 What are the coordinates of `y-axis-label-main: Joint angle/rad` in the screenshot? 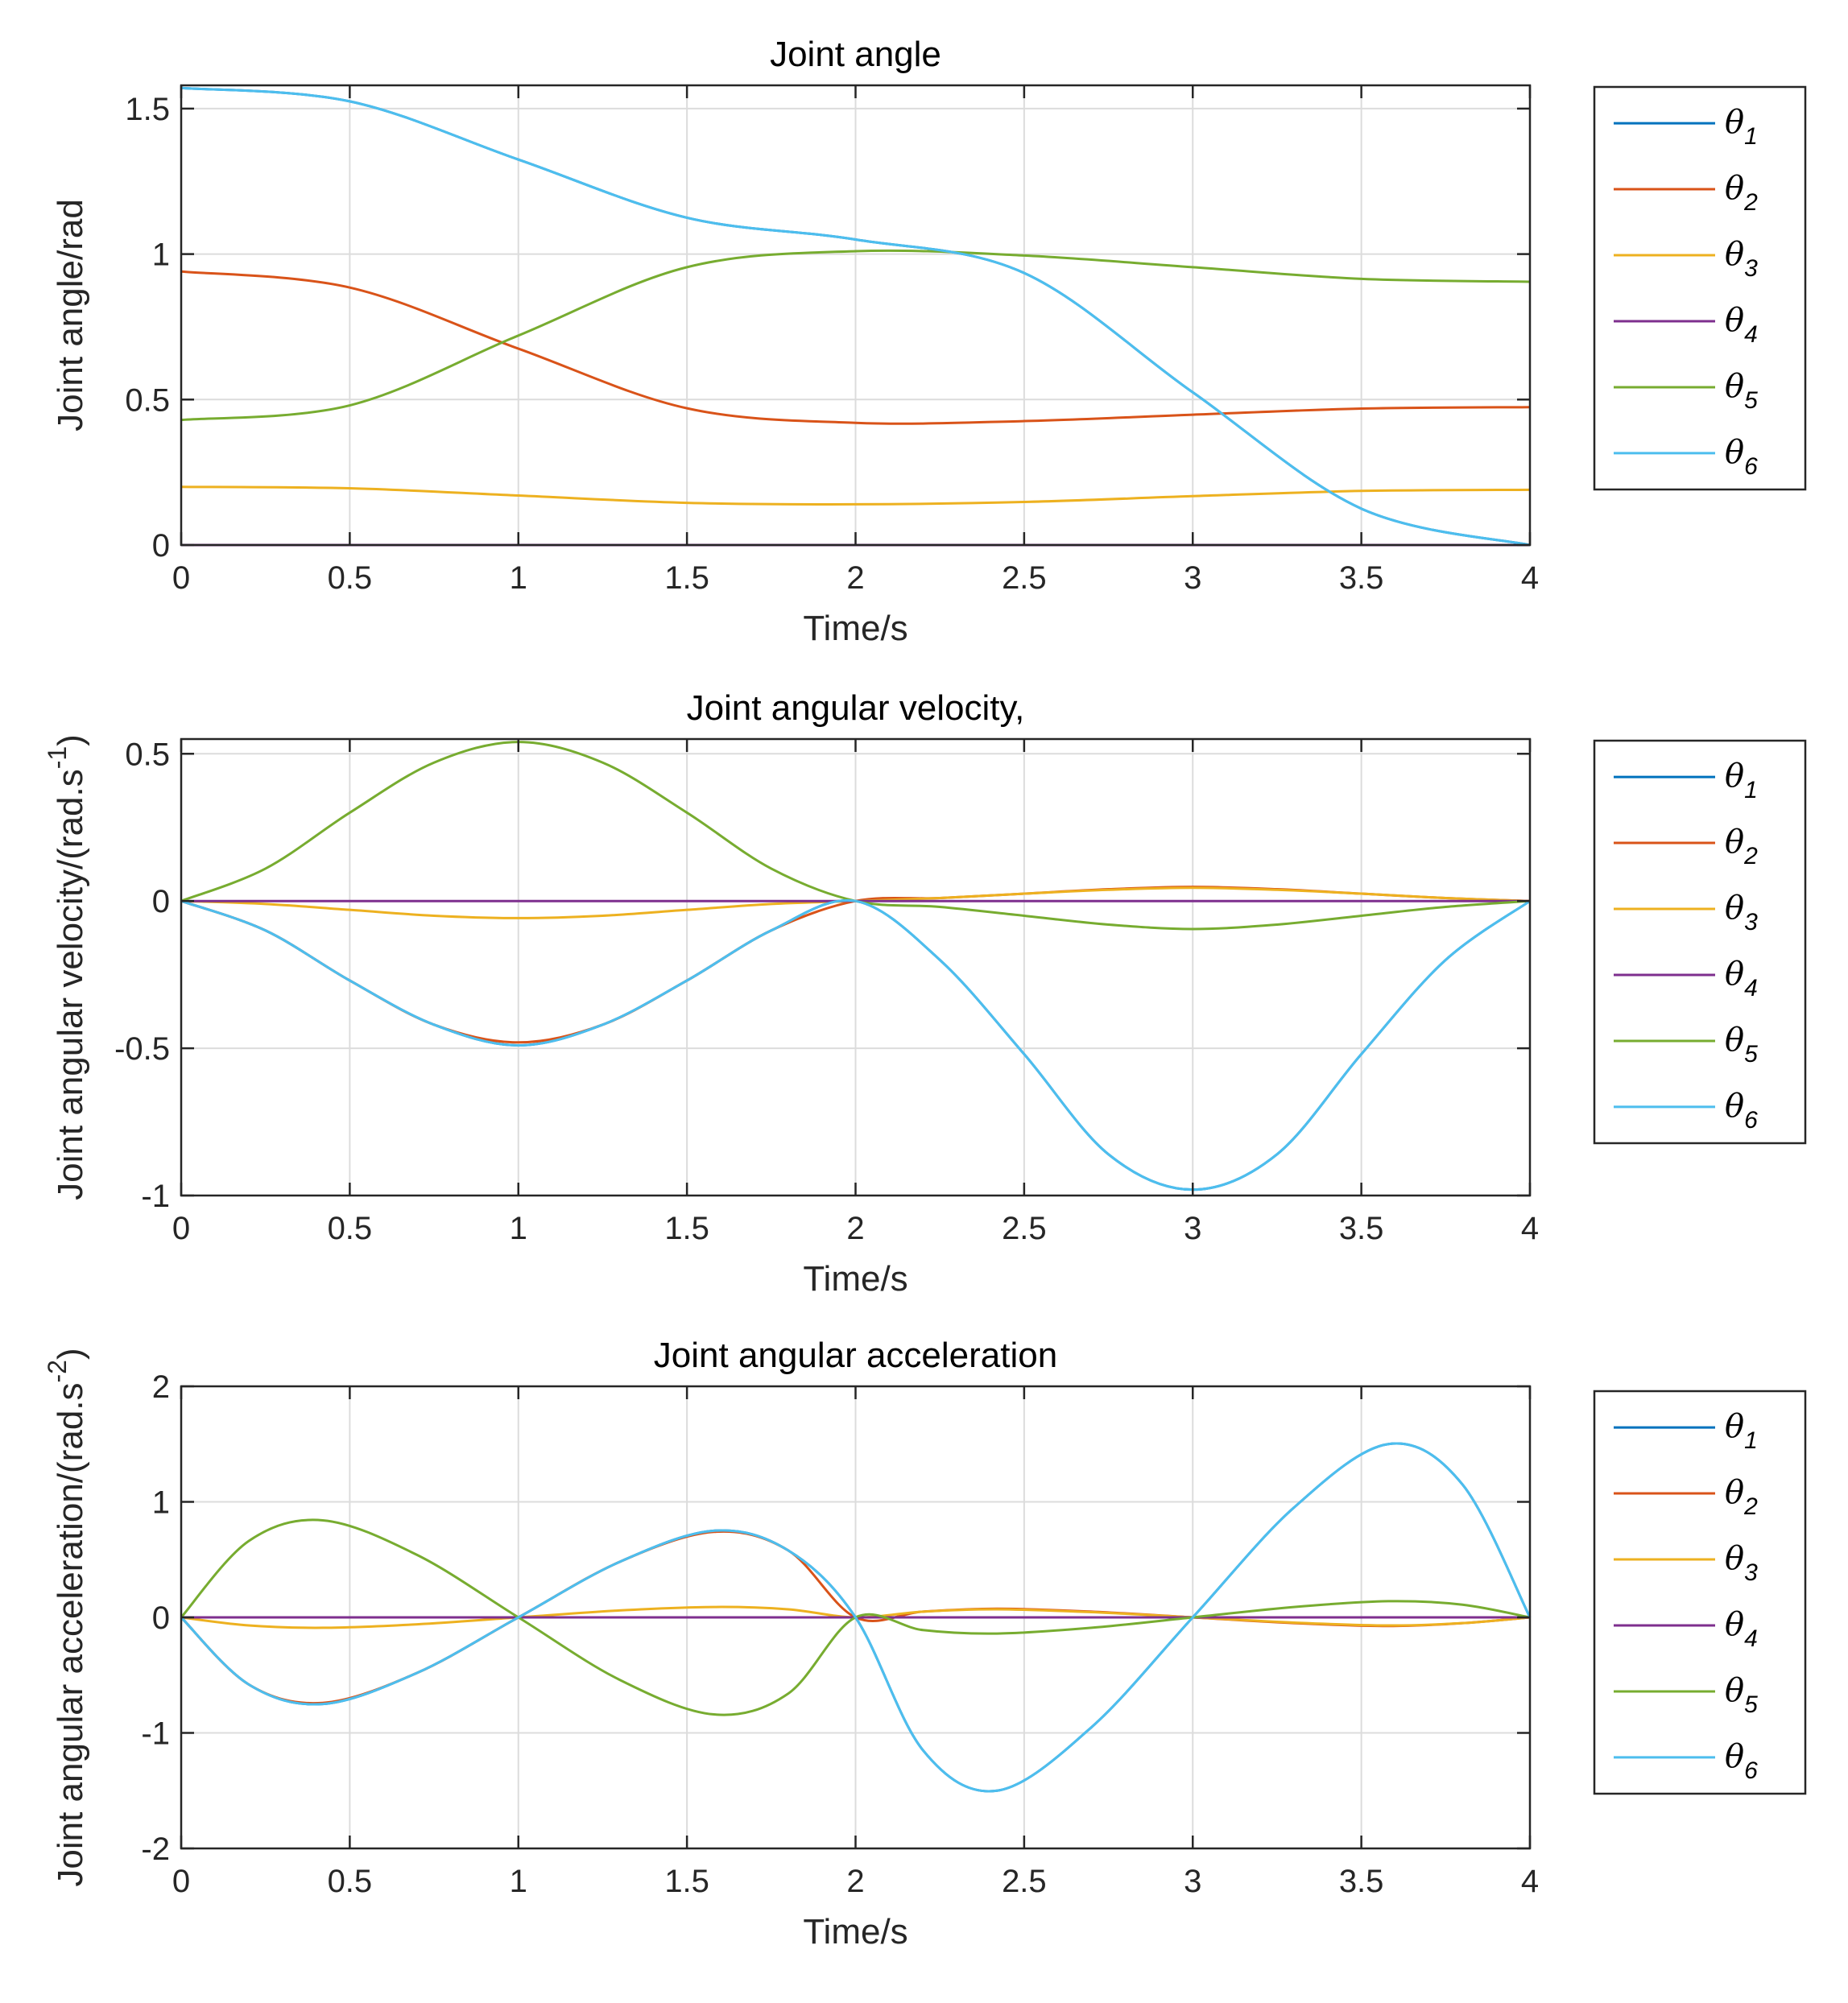 It's located at (70, 315).